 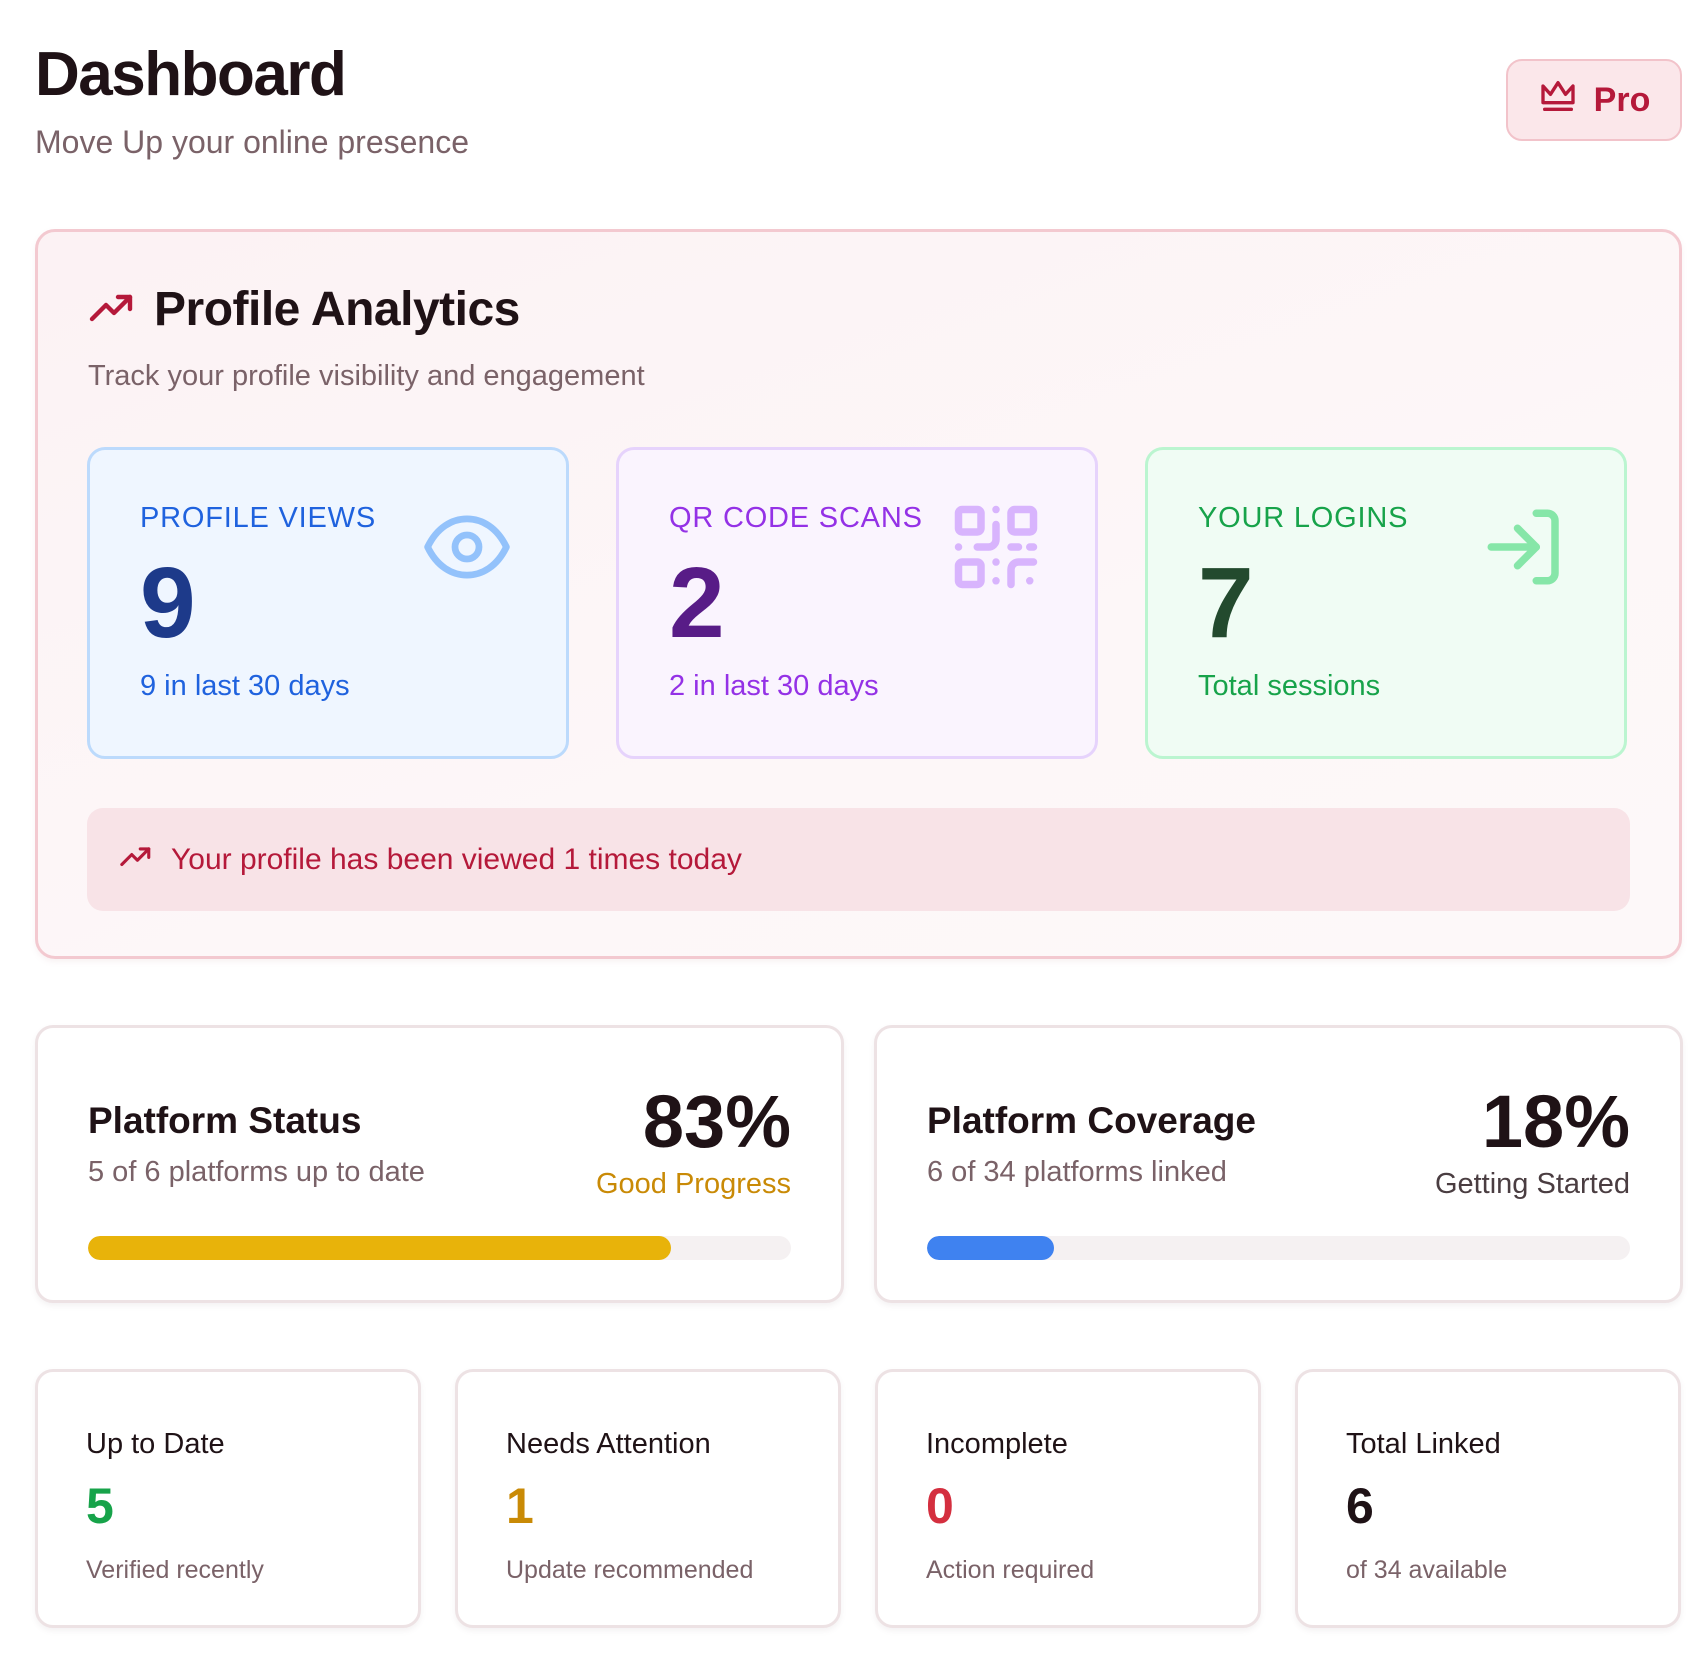 What do you see at coordinates (175, 1570) in the screenshot?
I see `summary-caption: Verified recently` at bounding box center [175, 1570].